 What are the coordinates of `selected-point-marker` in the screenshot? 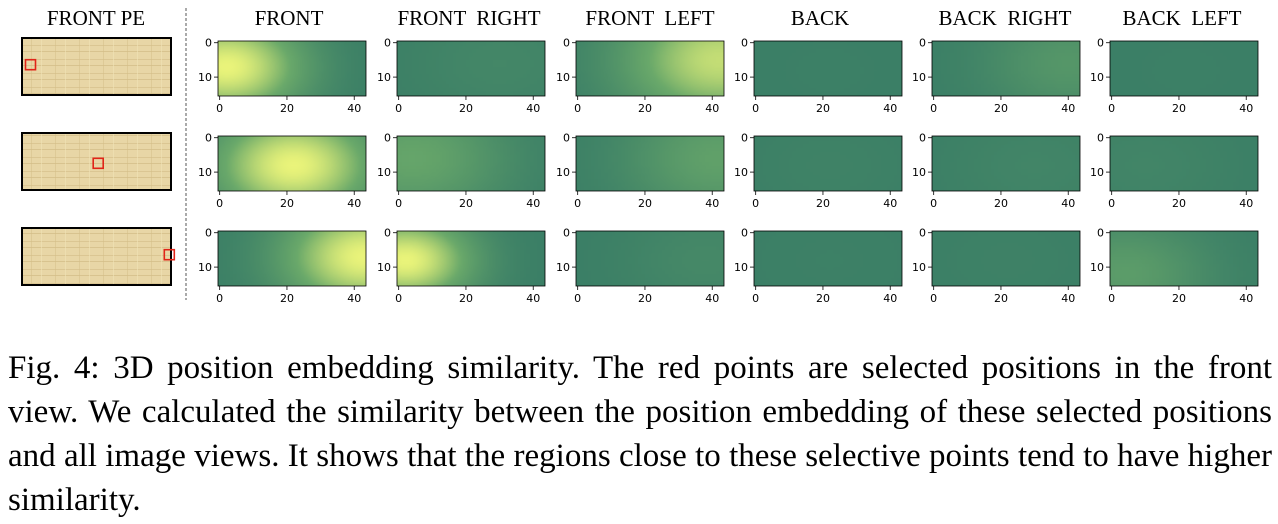 It's located at (30, 64).